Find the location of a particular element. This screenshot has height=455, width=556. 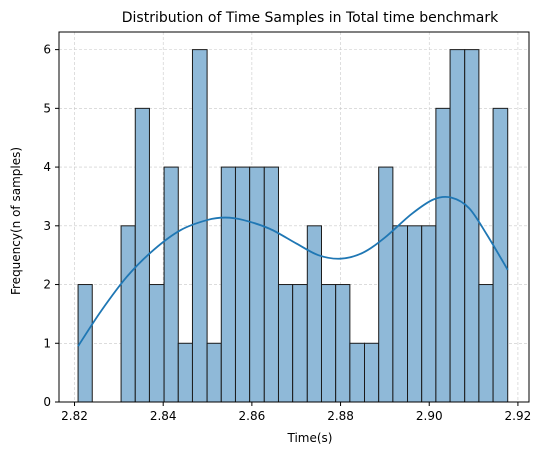

y-tick-label: 0 is located at coordinates (47, 402).